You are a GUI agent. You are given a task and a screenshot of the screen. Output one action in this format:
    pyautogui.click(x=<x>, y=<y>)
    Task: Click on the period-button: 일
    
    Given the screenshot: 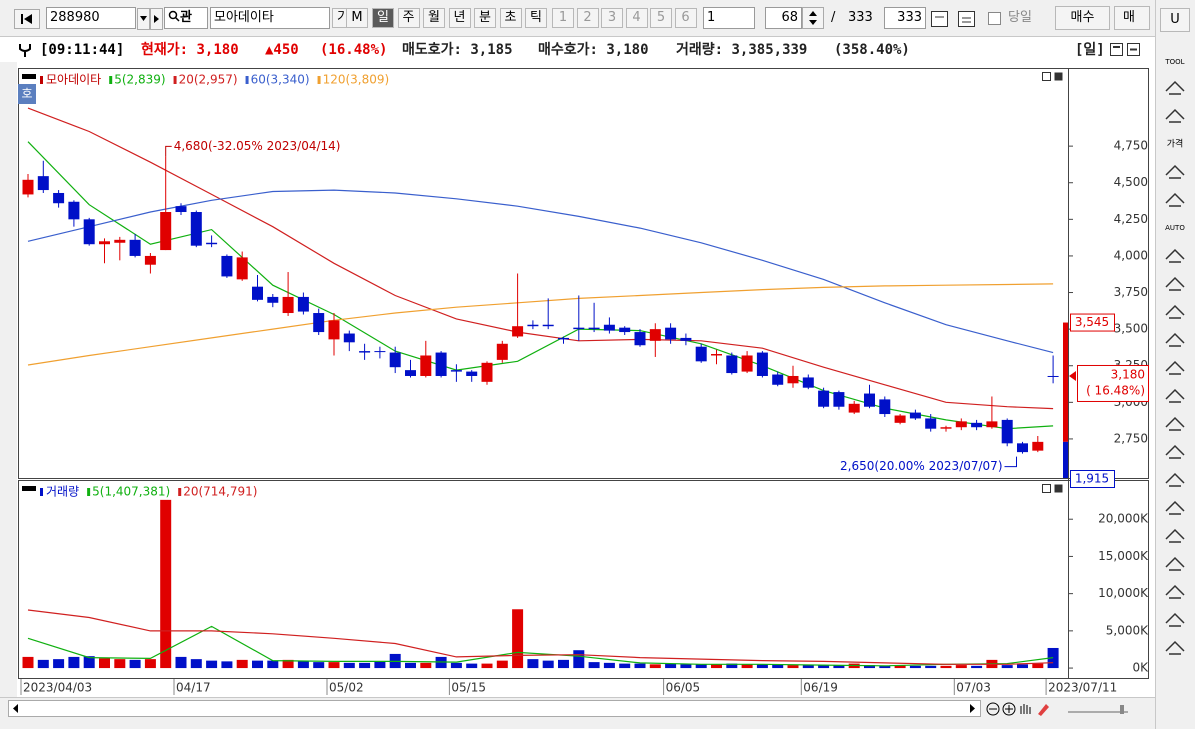 What is the action you would take?
    pyautogui.click(x=383, y=18)
    